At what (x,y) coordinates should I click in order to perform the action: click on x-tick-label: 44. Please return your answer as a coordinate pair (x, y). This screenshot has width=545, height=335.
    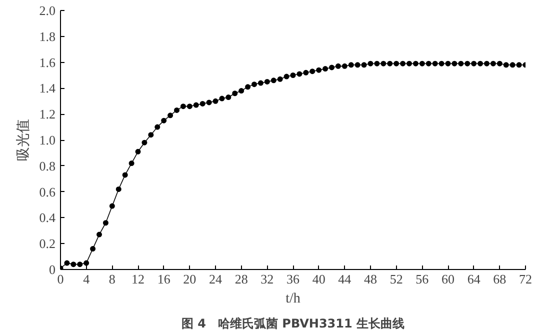
    Looking at the image, I should click on (345, 279).